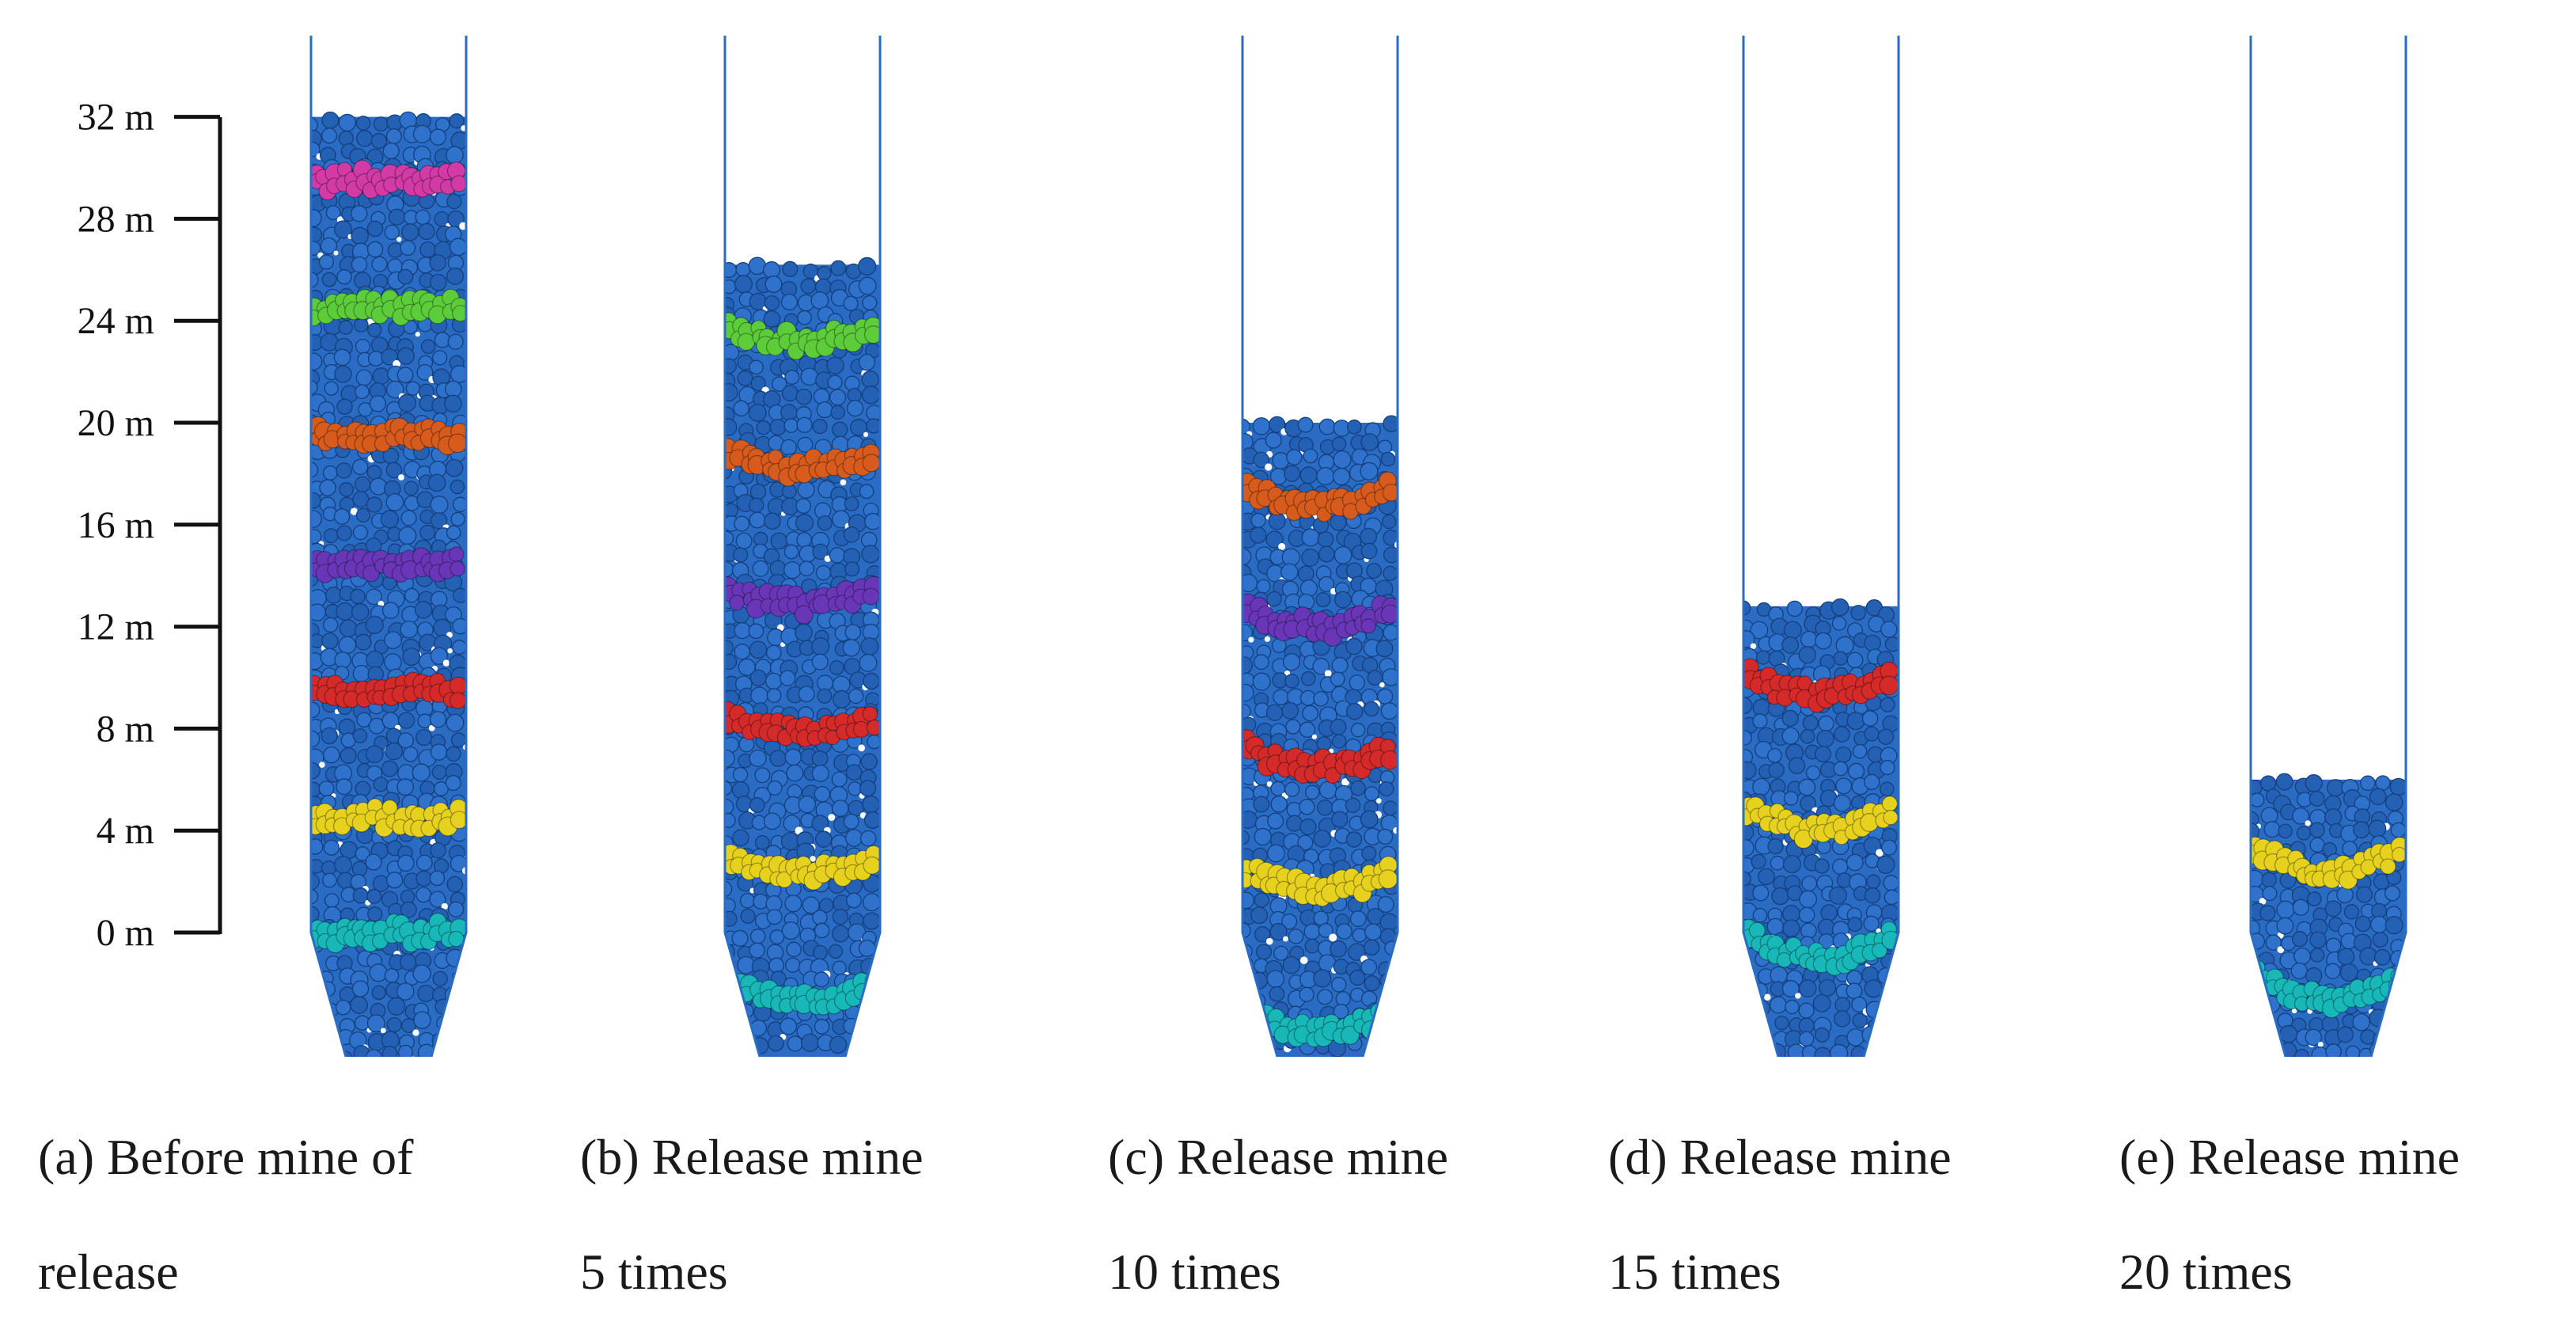 The image size is (2576, 1322). What do you see at coordinates (1278, 1157) in the screenshot?
I see `caption-c-line1: (c) Release mine` at bounding box center [1278, 1157].